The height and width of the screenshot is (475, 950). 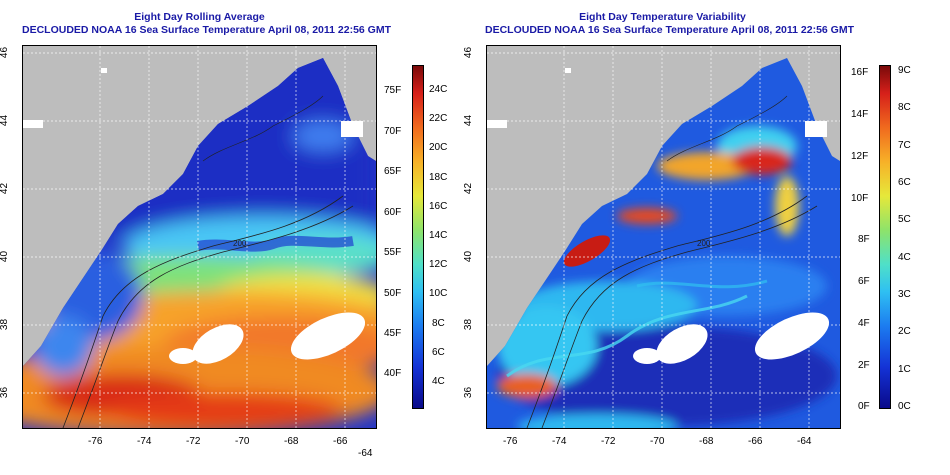 I want to click on left-ytick-42: 42, so click(x=5, y=188).